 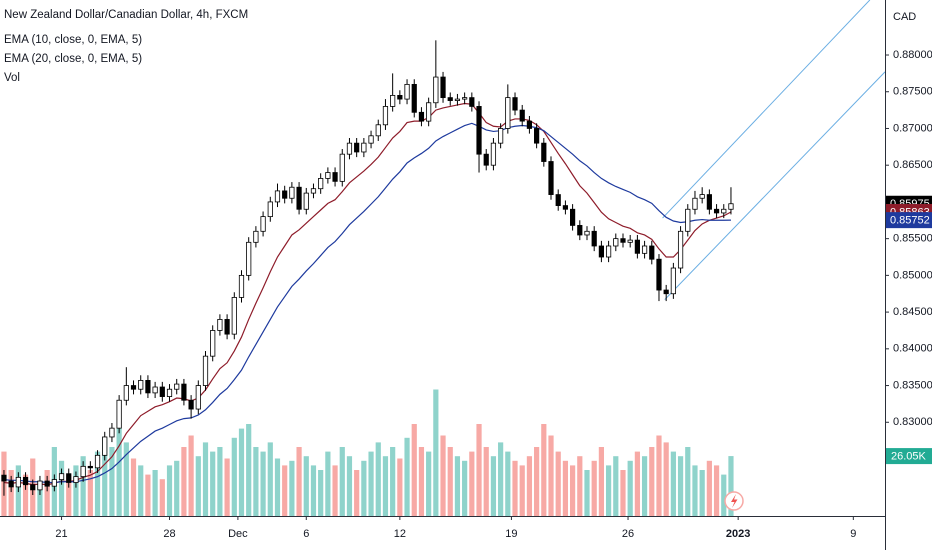 What do you see at coordinates (12, 78) in the screenshot?
I see `volume-legend: Vol` at bounding box center [12, 78].